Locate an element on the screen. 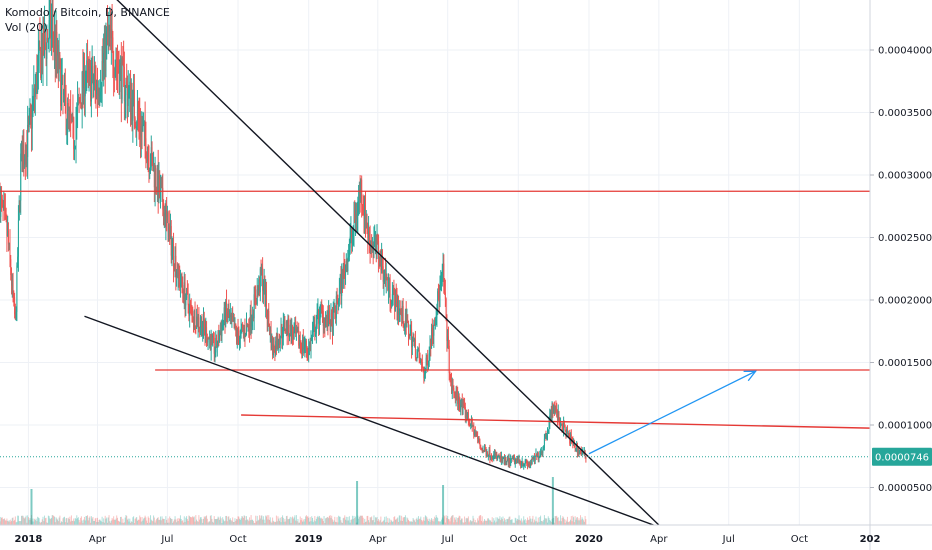 The height and width of the screenshot is (550, 932). volume-indicator-label: Vol (20) is located at coordinates (26, 27).